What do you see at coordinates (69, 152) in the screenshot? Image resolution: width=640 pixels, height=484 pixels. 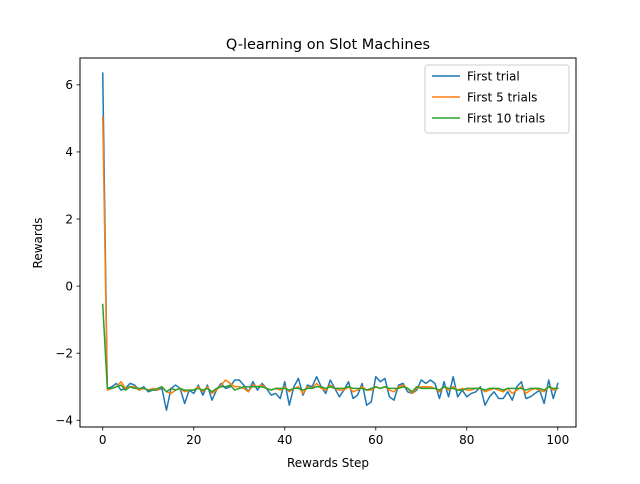 I see `y-tick-label: 4` at bounding box center [69, 152].